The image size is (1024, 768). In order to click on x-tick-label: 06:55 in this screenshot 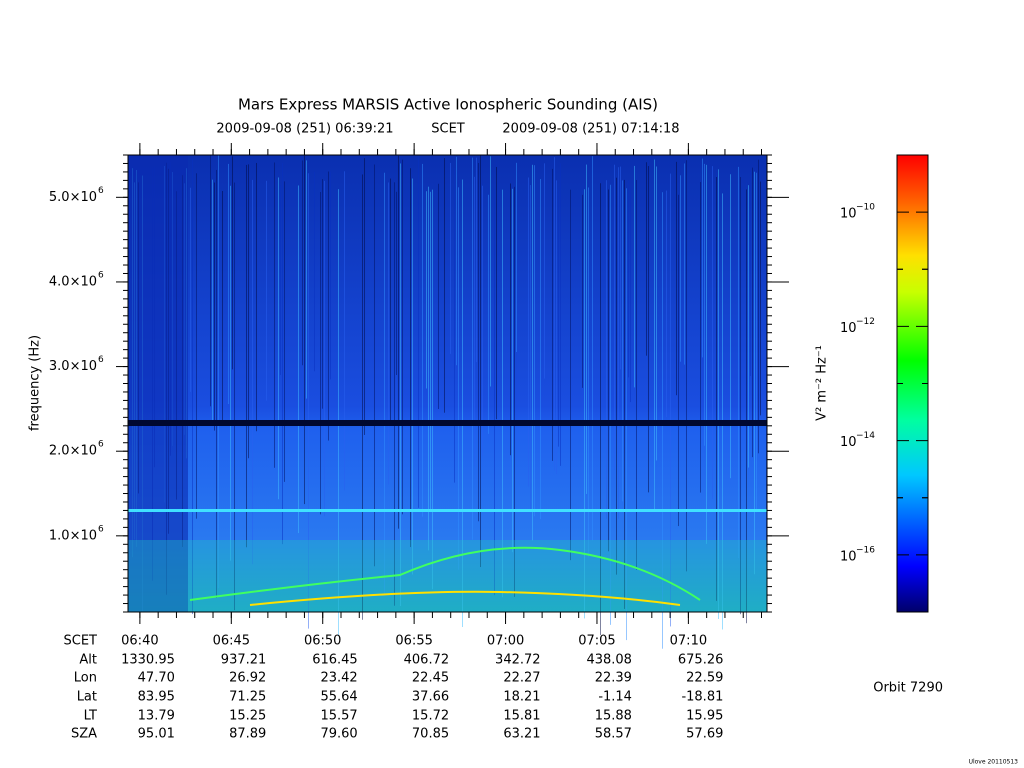, I will do `click(413, 641)`.